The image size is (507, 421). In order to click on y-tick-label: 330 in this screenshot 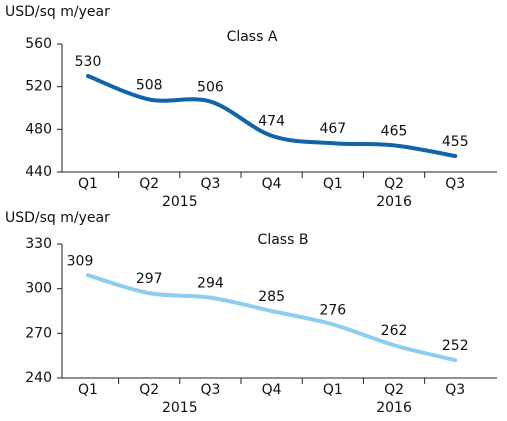, I will do `click(38, 244)`.